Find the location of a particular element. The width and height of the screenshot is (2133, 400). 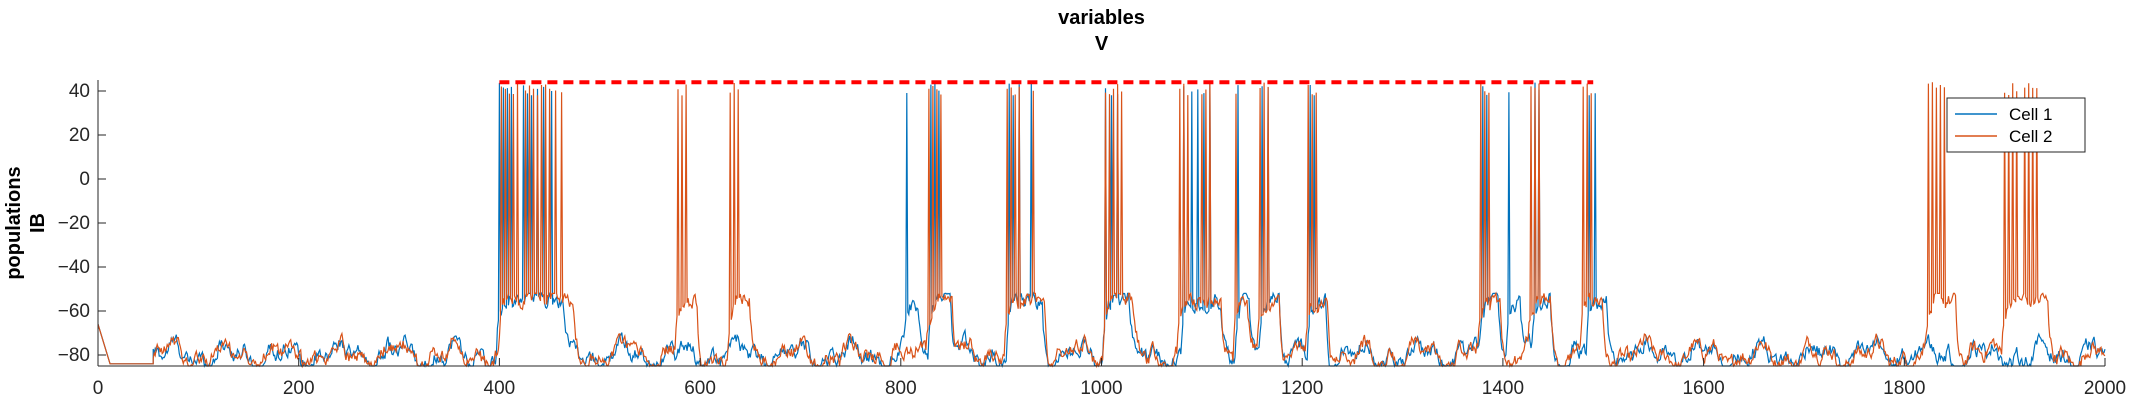

x-tick-label: 1000 is located at coordinates (1101, 388).